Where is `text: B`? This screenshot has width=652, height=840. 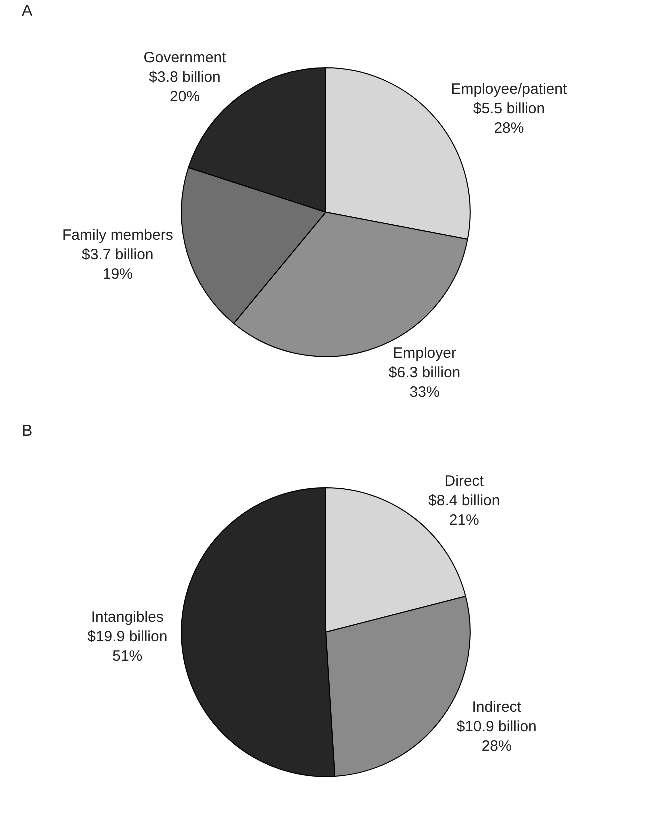
text: B is located at coordinates (27, 431).